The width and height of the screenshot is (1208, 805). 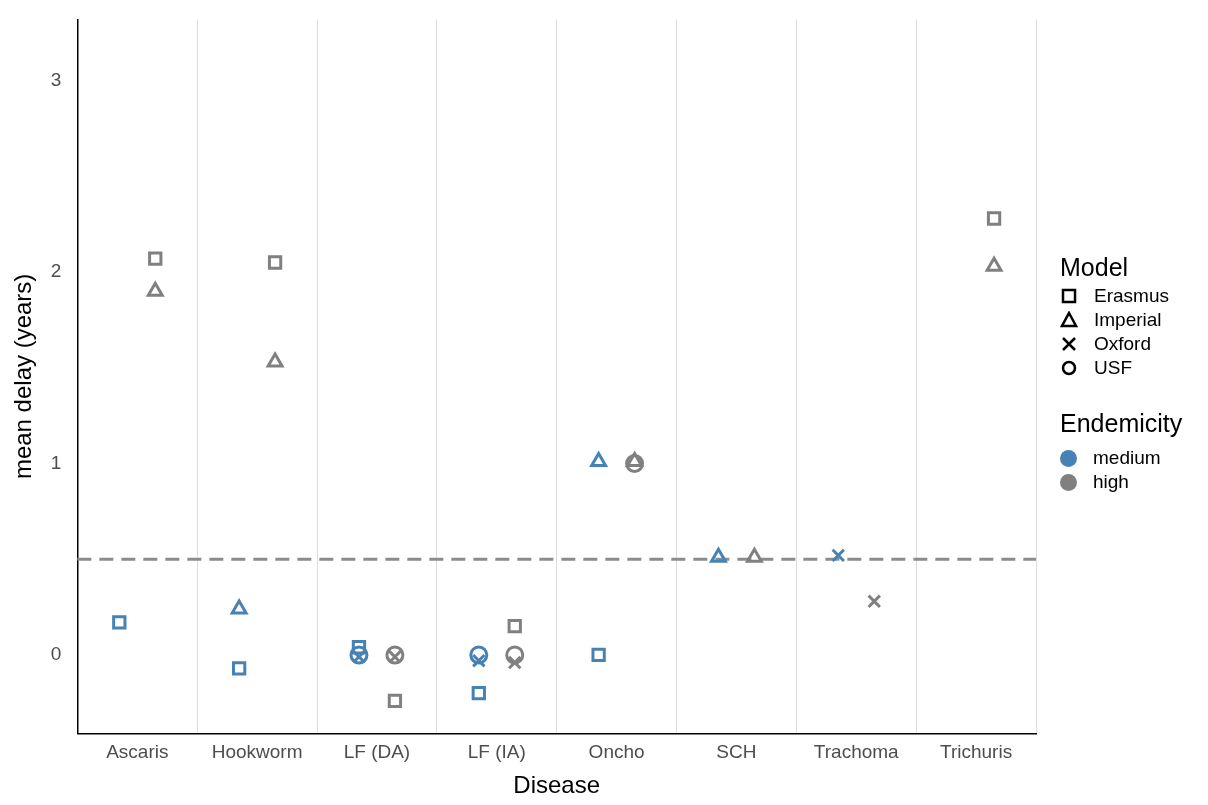 I want to click on x-tick-label: Trachoma, so click(x=856, y=752).